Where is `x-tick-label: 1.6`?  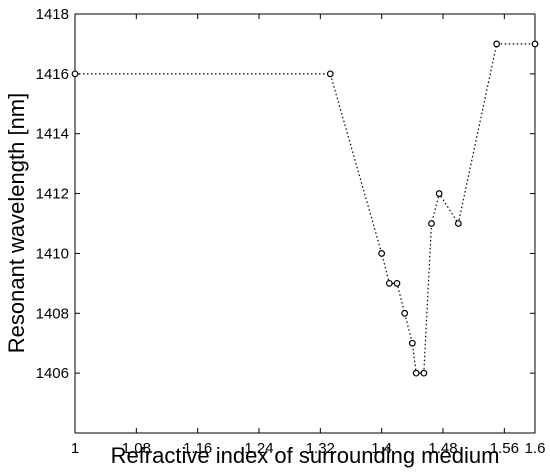
x-tick-label: 1.6 is located at coordinates (535, 448).